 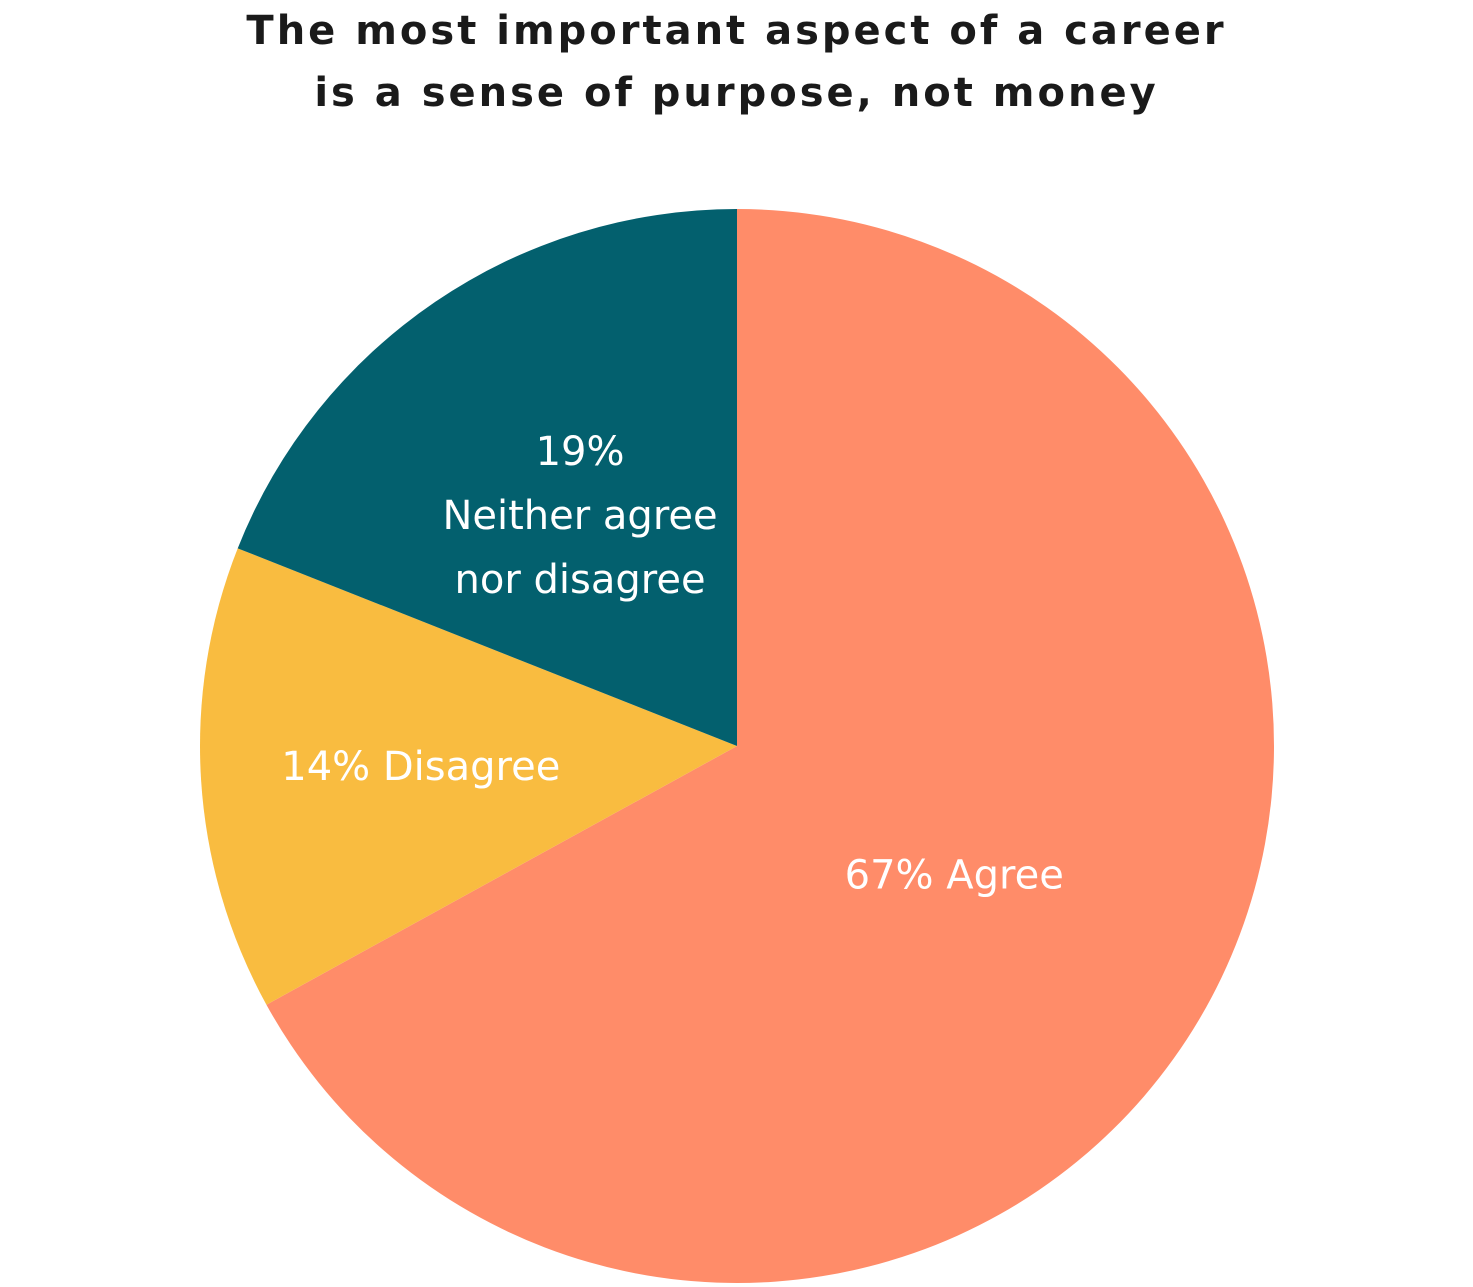 I want to click on pie-label-disagree: 14% Disagree, so click(x=420, y=767).